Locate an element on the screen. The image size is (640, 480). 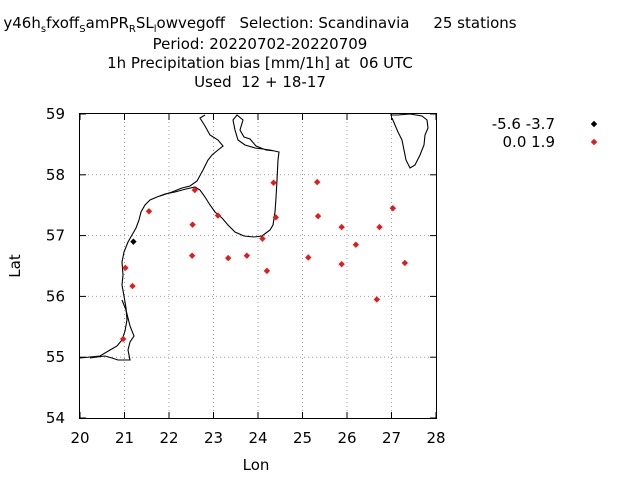
y-tick-label: 58 is located at coordinates (55, 175).